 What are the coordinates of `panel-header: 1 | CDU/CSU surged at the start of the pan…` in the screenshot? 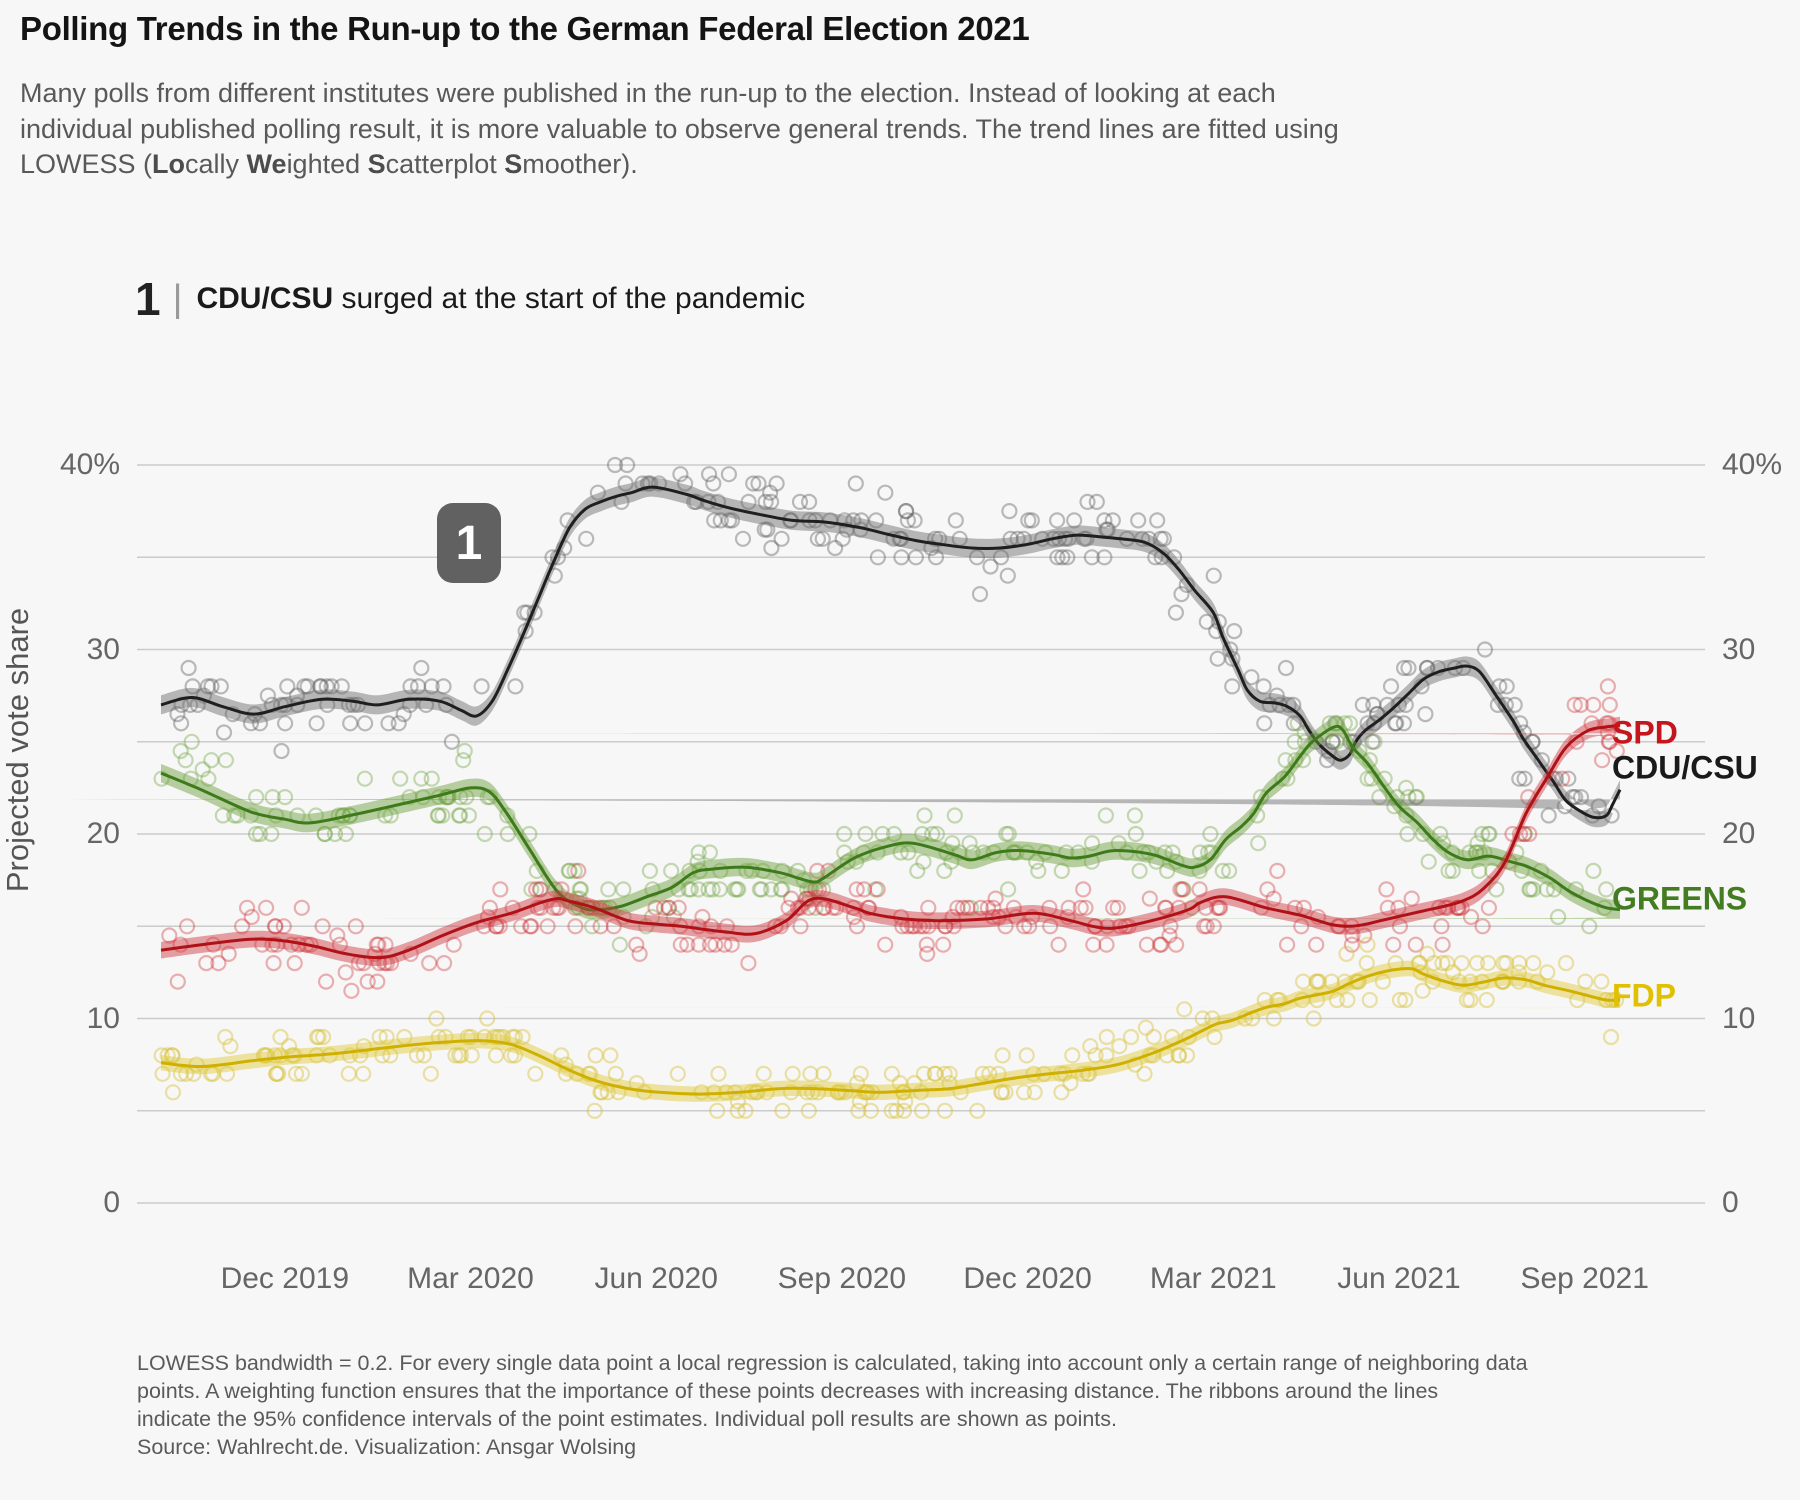 It's located at (470, 299).